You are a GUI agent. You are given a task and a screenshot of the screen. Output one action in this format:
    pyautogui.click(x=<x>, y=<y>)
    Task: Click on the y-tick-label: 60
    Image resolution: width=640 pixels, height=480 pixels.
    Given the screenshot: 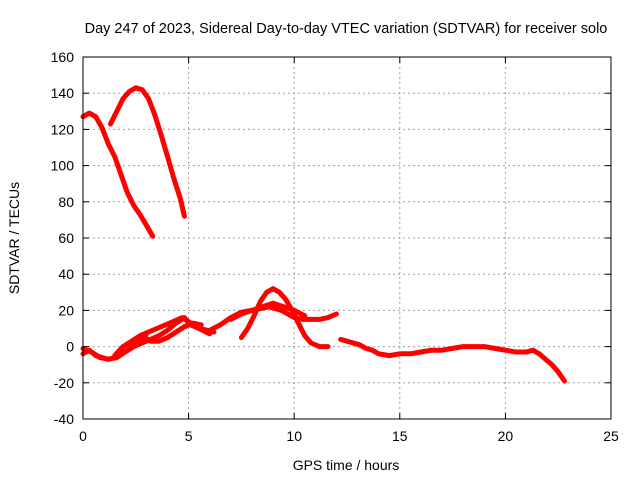 What is the action you would take?
    pyautogui.click(x=66, y=238)
    